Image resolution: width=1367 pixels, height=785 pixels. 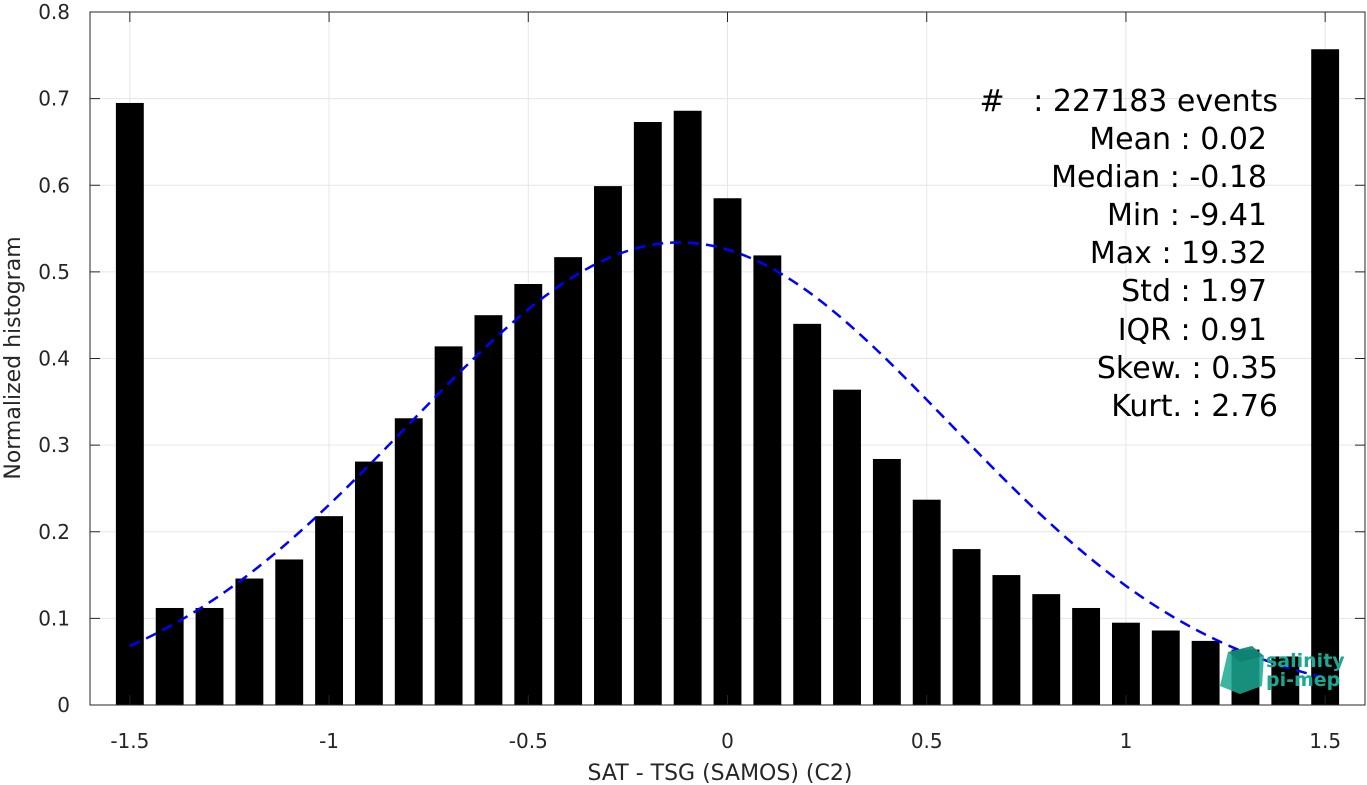 I want to click on y-tick-label: 0.2, so click(x=54, y=532).